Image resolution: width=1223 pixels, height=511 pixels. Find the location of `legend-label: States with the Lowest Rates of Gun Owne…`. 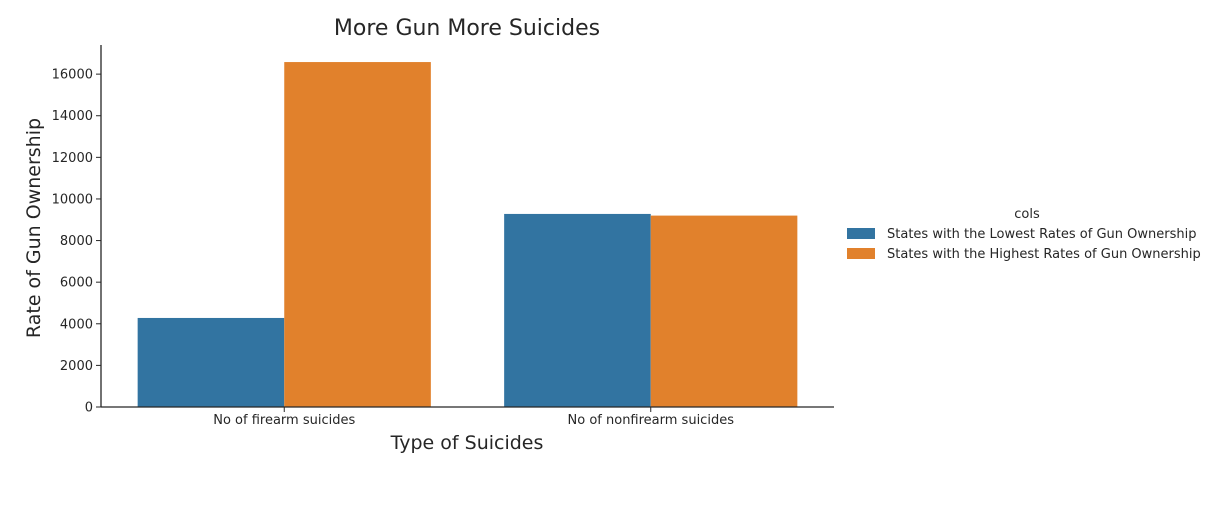

legend-label: States with the Lowest Rates of Gun Owne… is located at coordinates (1041, 234).